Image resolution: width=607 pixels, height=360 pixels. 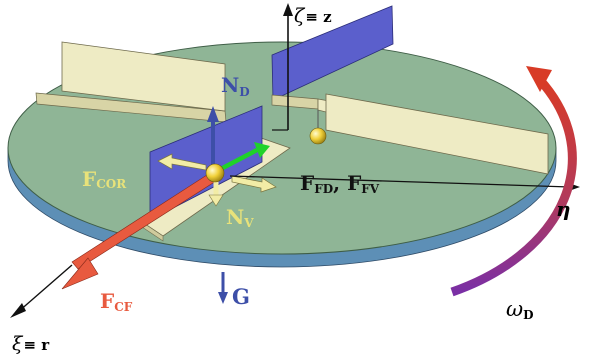 I want to click on g-label: G, so click(x=241, y=296).